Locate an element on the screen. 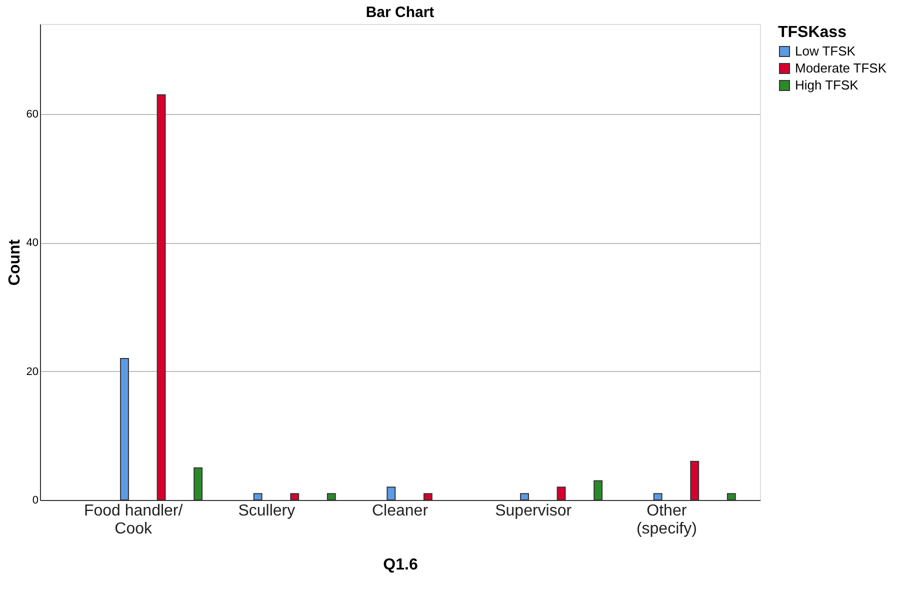 The image size is (914, 592). y-tick-label: 40 is located at coordinates (32, 243).